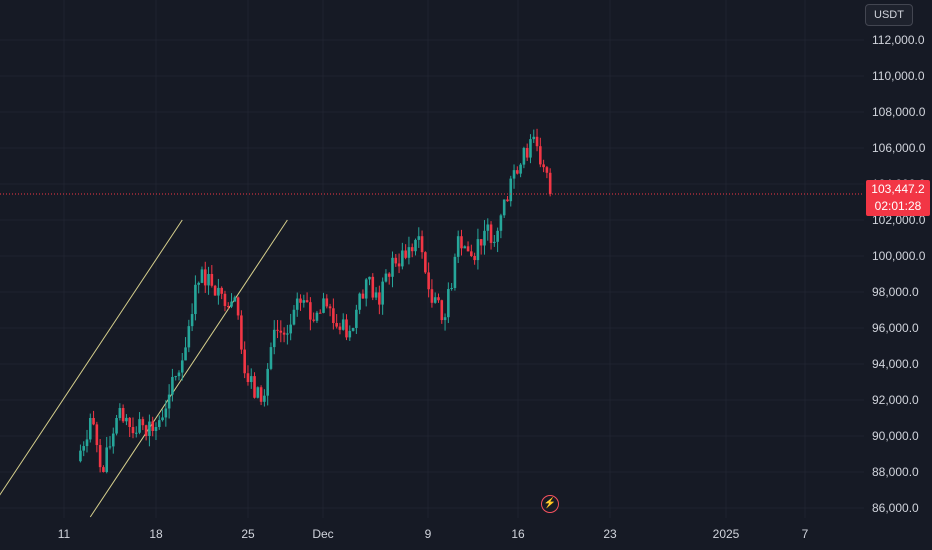 The image size is (932, 550). Describe the element at coordinates (433, 534) in the screenshot. I see `time-axis: 11 18 25 Dec 9 16 23 2025 7` at that location.